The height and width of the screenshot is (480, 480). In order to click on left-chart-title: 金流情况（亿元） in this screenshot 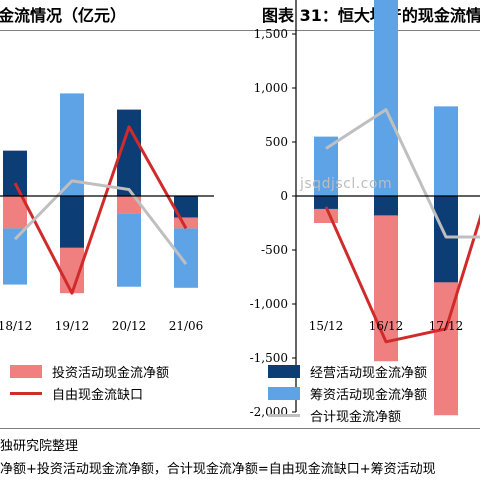, I will do `click(63, 15)`.